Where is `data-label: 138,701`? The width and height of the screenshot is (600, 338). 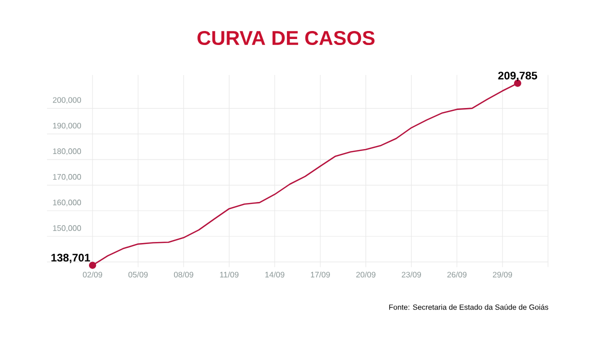 data-label: 138,701 is located at coordinates (70, 259).